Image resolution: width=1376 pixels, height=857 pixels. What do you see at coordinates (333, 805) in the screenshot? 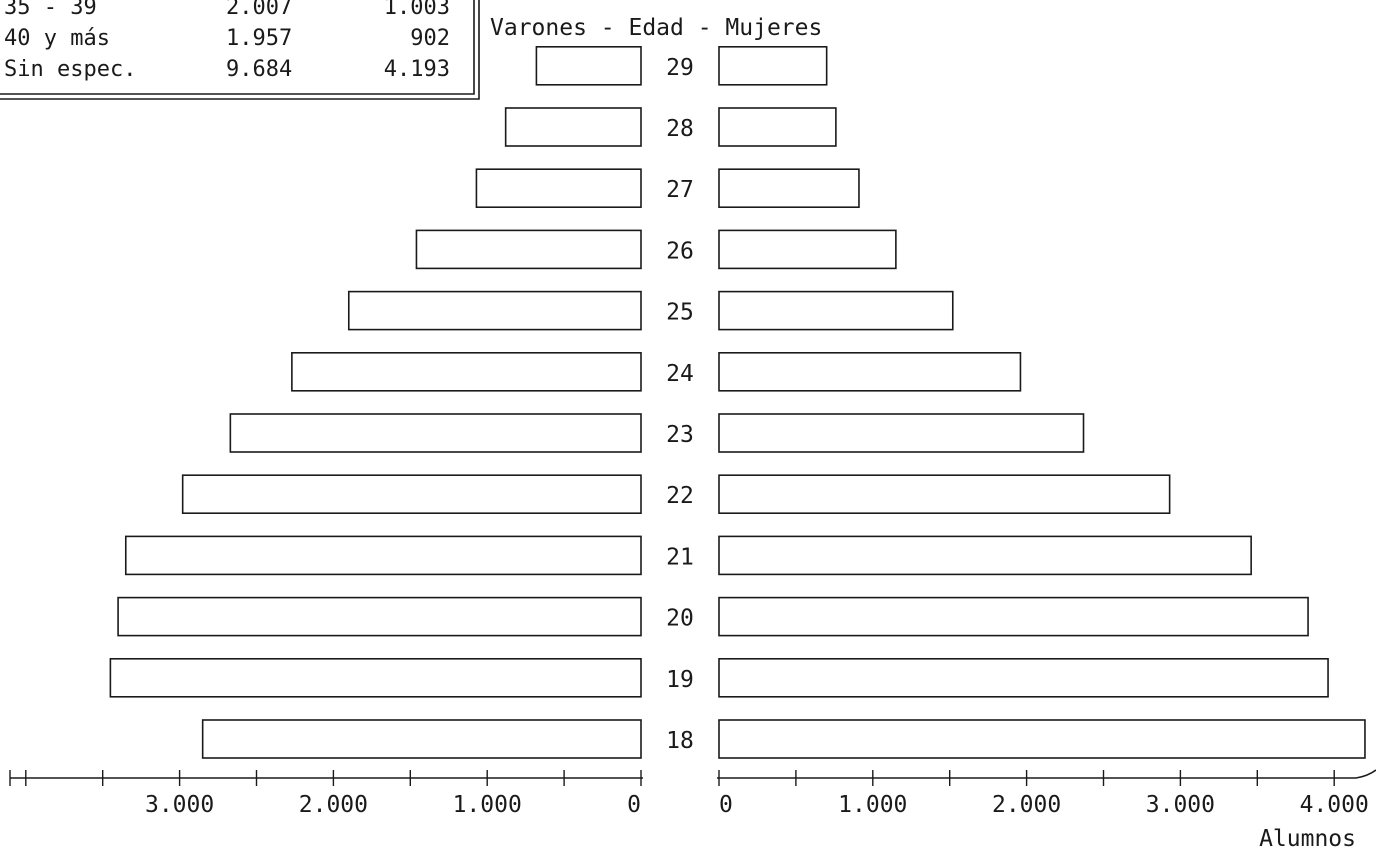
I see `tick-label-left: 2.000` at bounding box center [333, 805].